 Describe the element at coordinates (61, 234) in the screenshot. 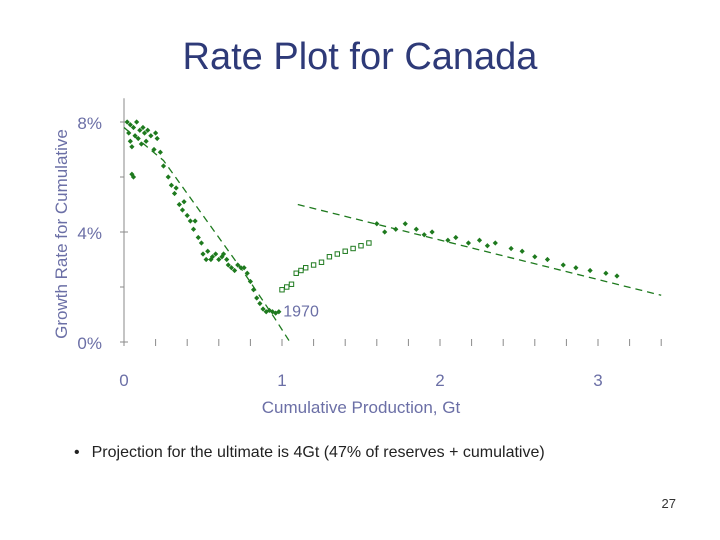

I see `y-axis-title: Growth Rate for Cumulative` at that location.